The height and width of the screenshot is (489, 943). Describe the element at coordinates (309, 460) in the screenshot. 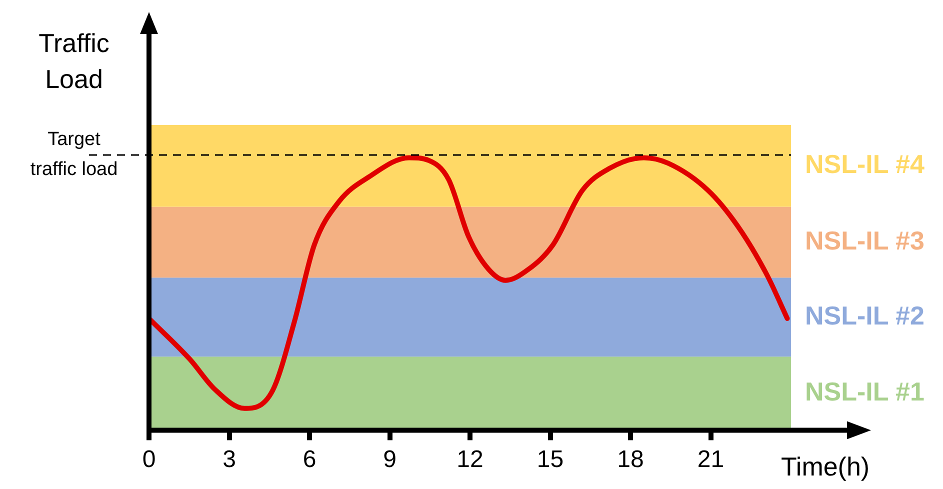

I see `x-tick-label: 6` at that location.